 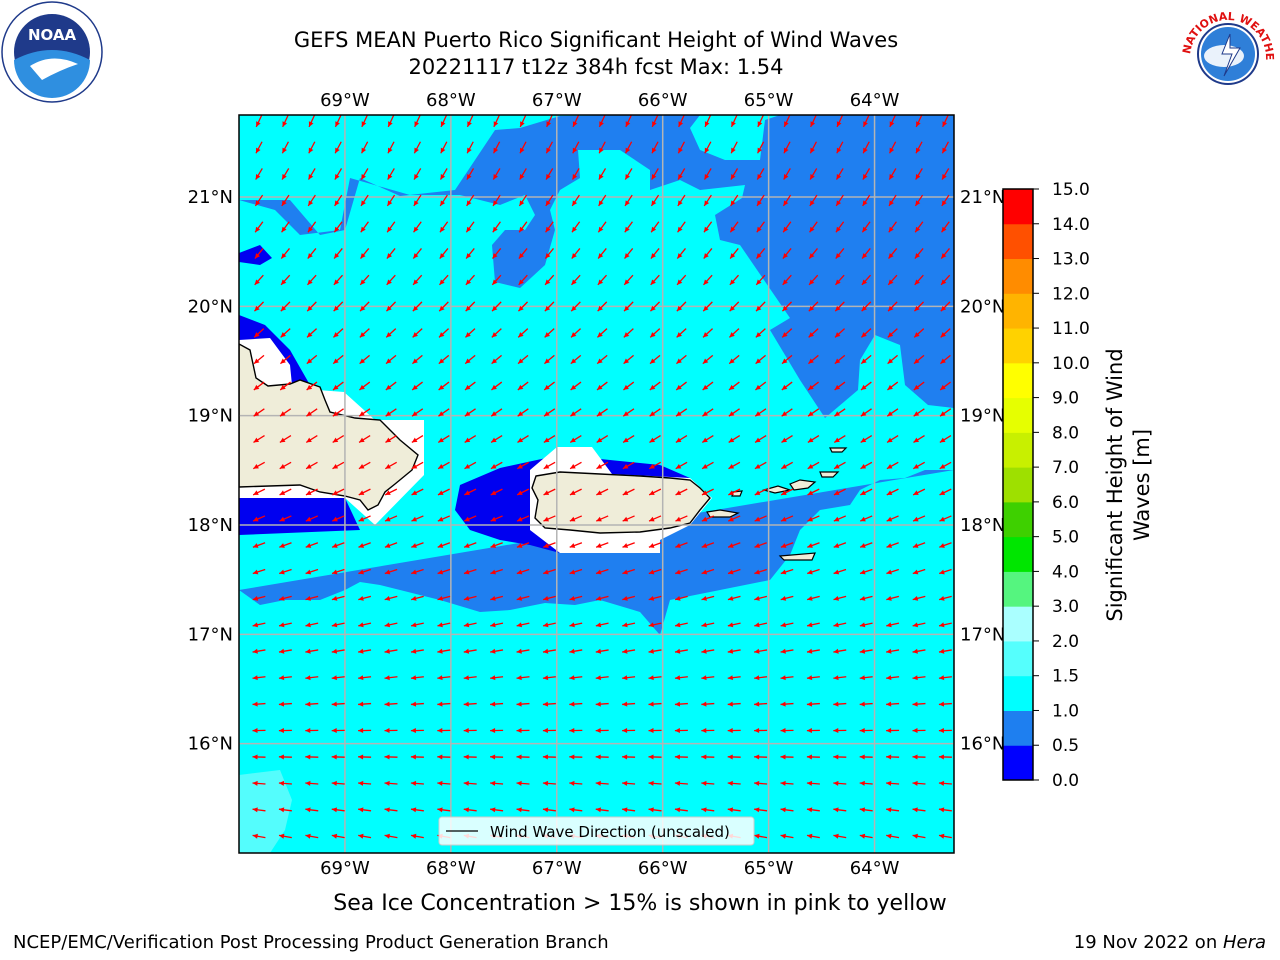 I want to click on colorbar-tick-label: 12.0, so click(x=1071, y=294).